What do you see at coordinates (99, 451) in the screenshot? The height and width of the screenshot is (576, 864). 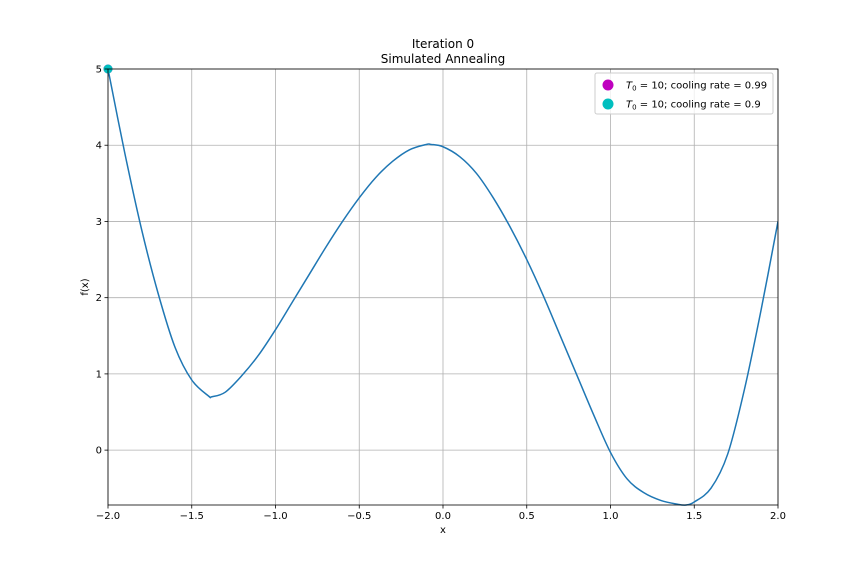 I see `y-tick-label: 0` at bounding box center [99, 451].